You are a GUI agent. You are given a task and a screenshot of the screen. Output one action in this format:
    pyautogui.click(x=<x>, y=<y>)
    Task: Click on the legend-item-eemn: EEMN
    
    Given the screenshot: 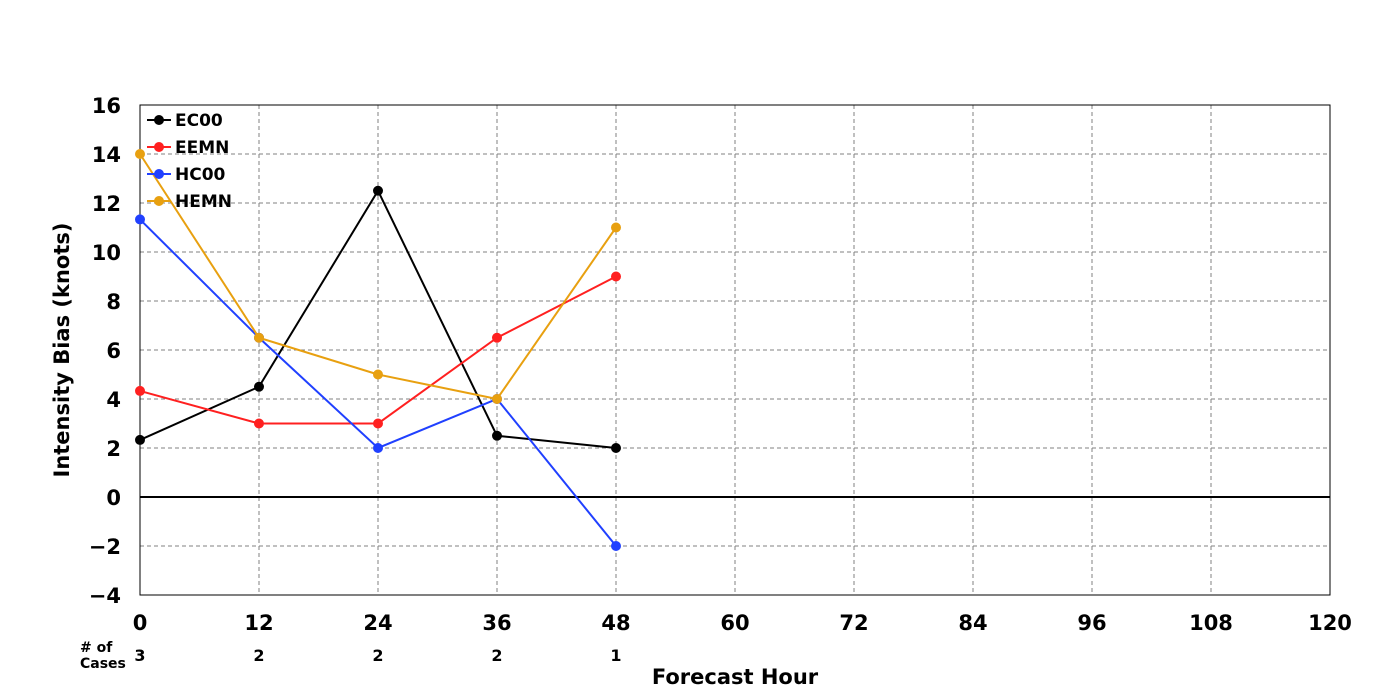 What is the action you would take?
    pyautogui.click(x=188, y=148)
    